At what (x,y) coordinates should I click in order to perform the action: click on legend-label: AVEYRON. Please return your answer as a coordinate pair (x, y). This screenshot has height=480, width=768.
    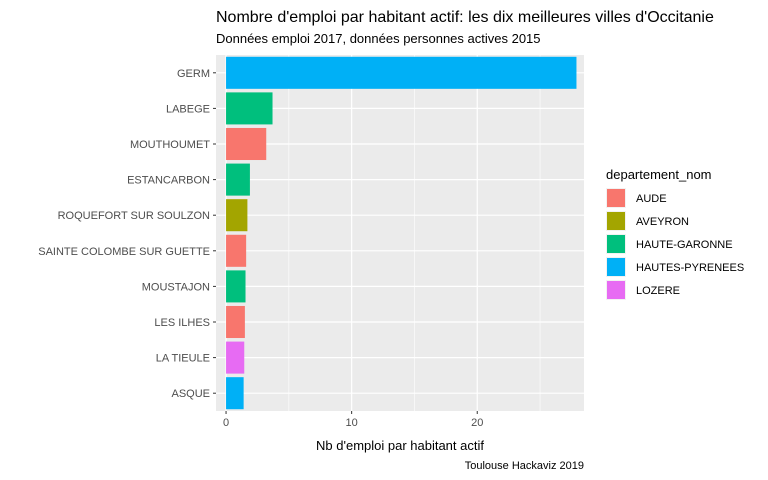
    Looking at the image, I should click on (662, 222).